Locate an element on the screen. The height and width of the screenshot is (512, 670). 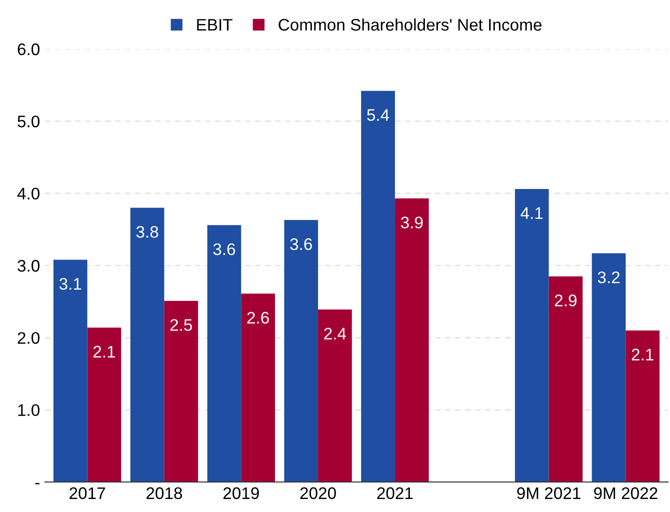
data-label: 3.8 is located at coordinates (147, 232).